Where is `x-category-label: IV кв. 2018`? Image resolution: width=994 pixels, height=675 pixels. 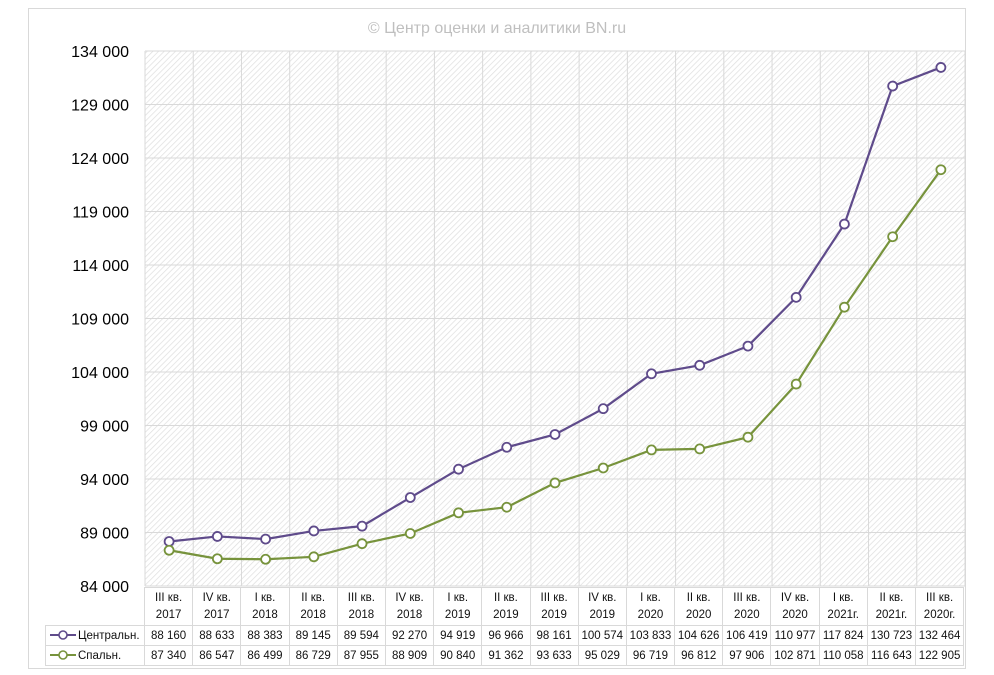
x-category-label: IV кв. 2018 is located at coordinates (409, 606).